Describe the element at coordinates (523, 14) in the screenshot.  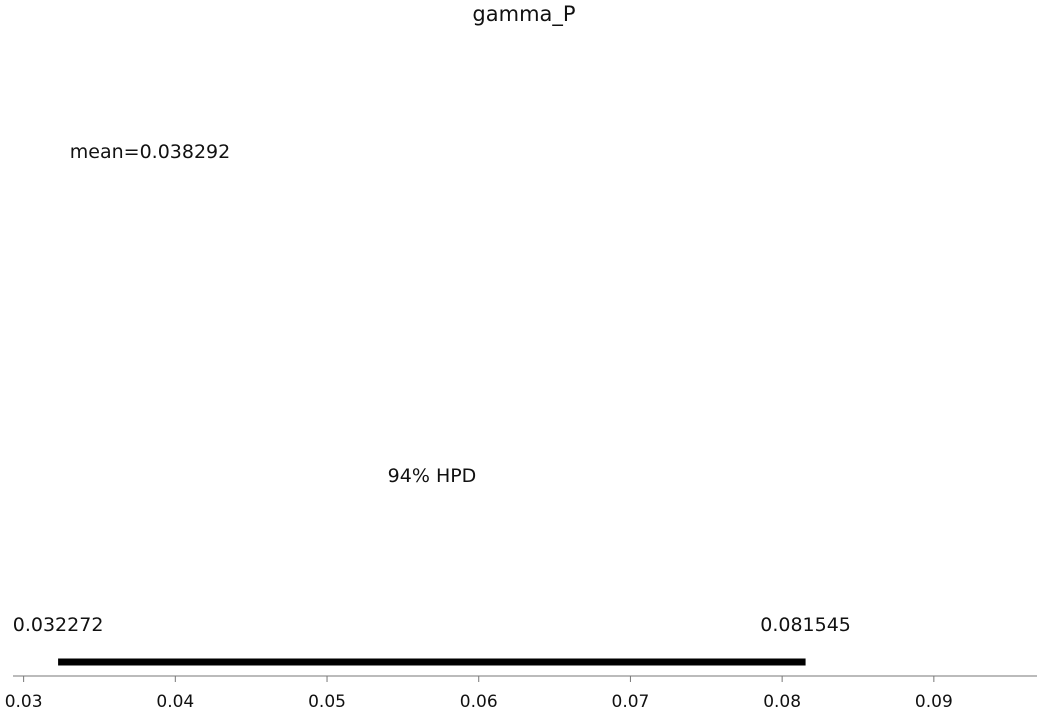
I see `chart-title: gamma_P` at that location.